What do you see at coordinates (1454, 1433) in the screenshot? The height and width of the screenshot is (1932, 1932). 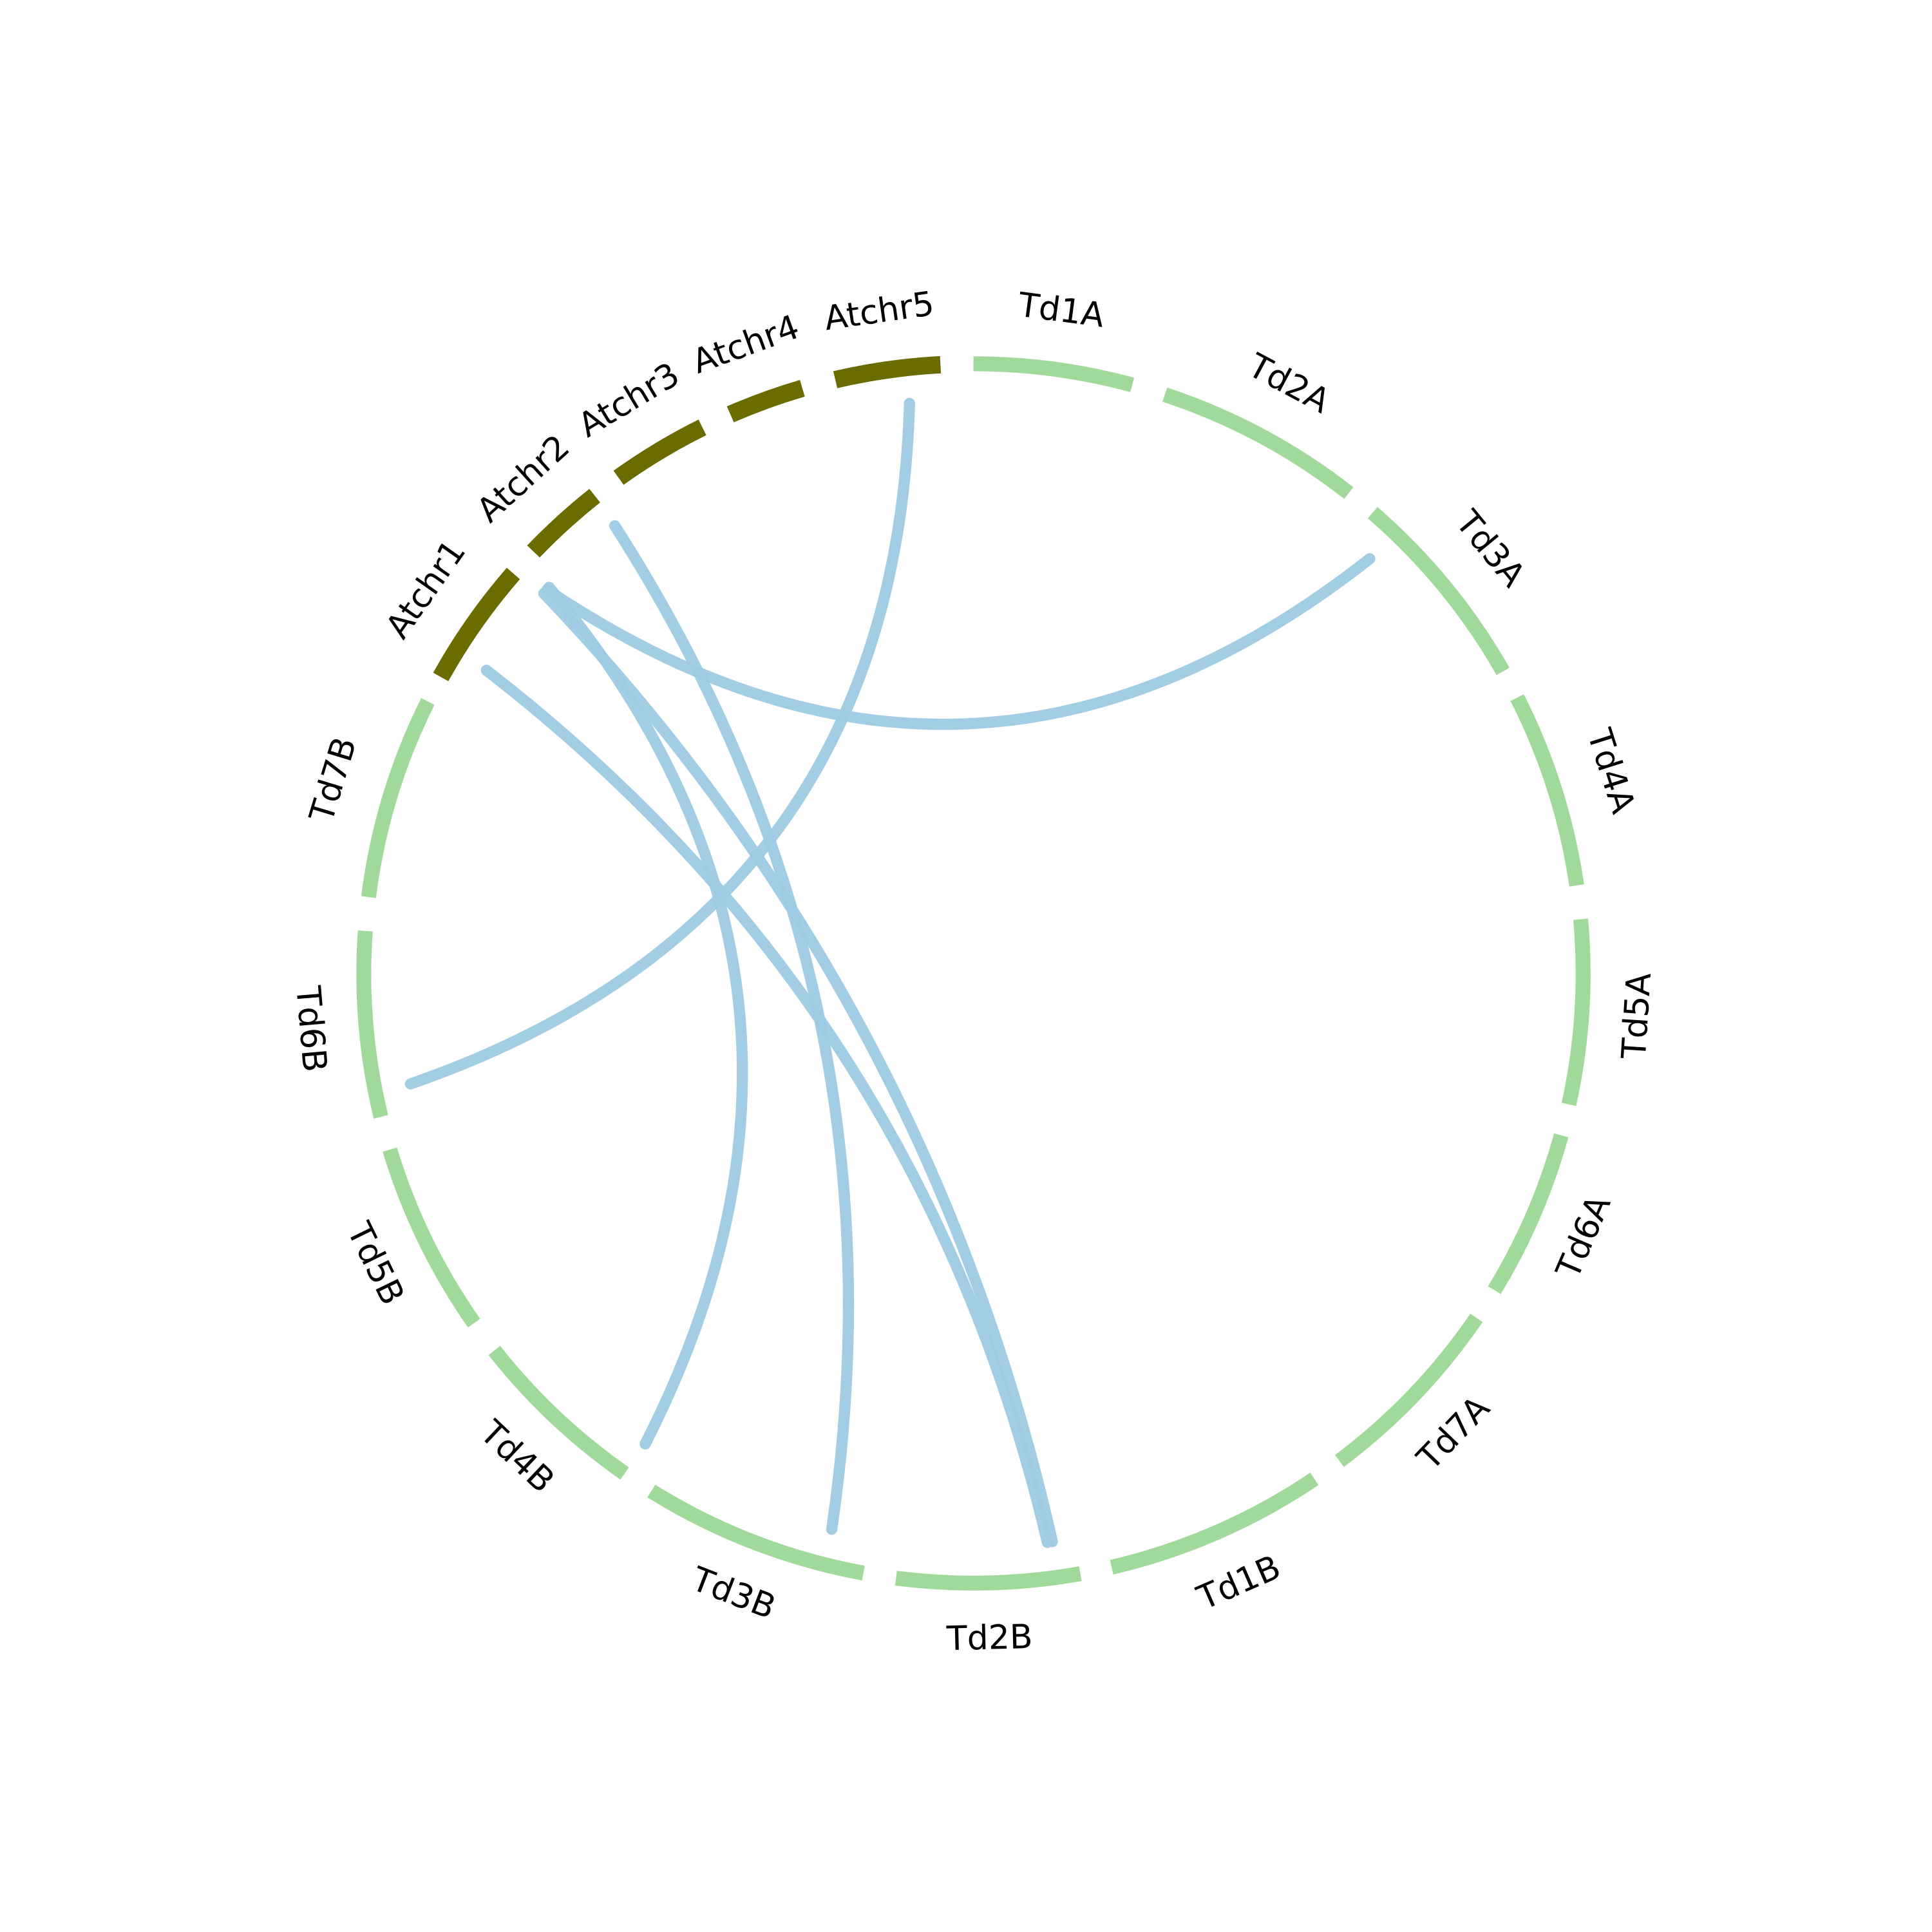 I see `segment-label: Td7A` at bounding box center [1454, 1433].